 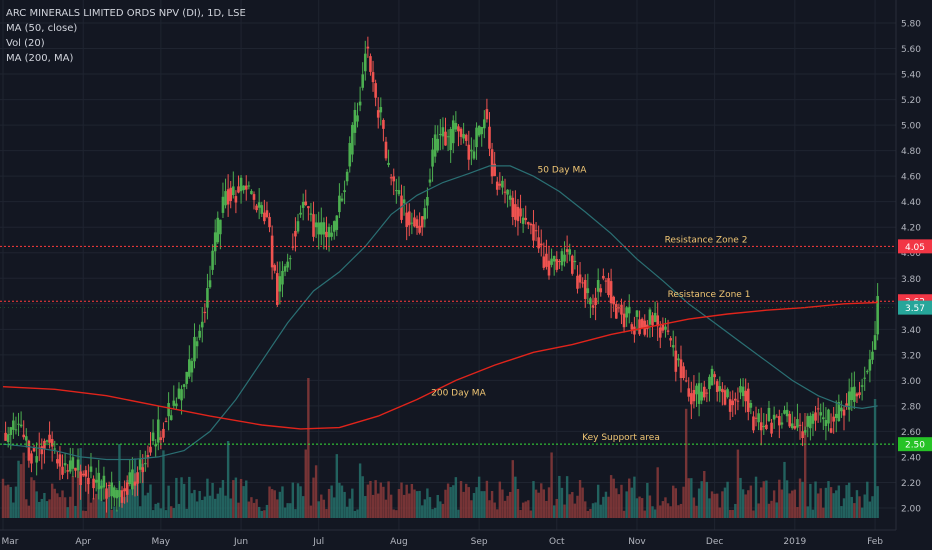 I want to click on volume-indicator-label: Vol (20), so click(x=25, y=43).